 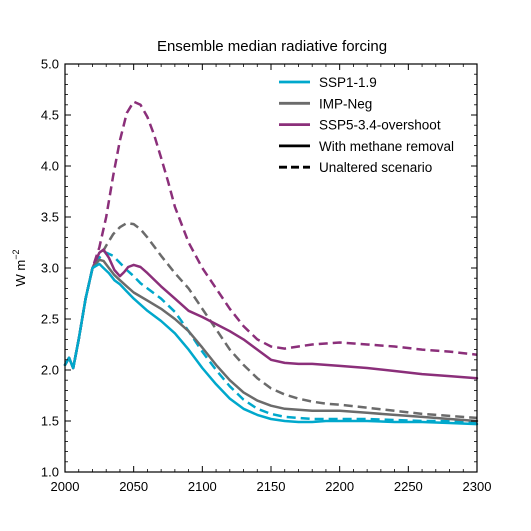 What do you see at coordinates (65, 486) in the screenshot?
I see `x-tick-label: 2000` at bounding box center [65, 486].